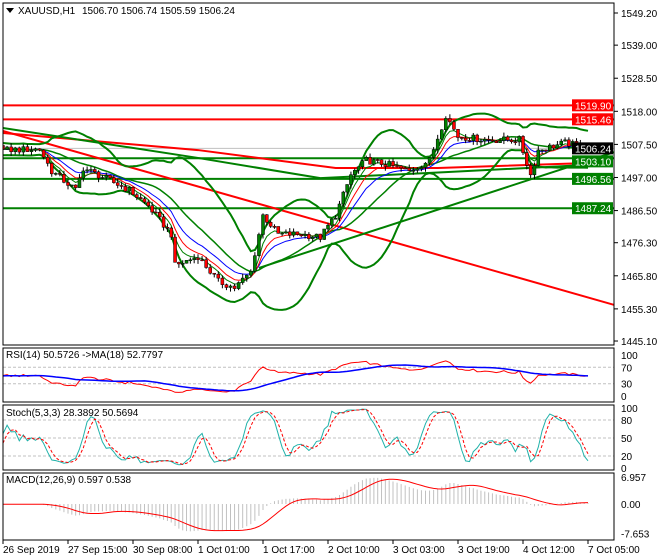 Image resolution: width=660 pixels, height=560 pixels. I want to click on rsi-panel, so click(308, 376).